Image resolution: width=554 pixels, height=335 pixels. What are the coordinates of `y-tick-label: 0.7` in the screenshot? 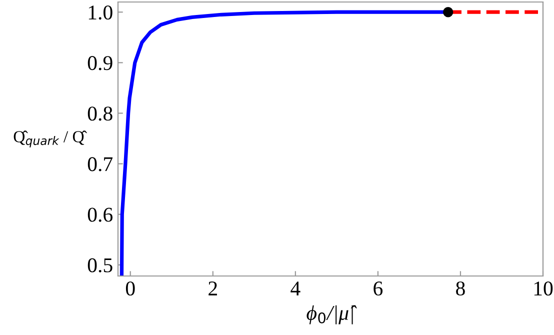 It's located at (100, 164).